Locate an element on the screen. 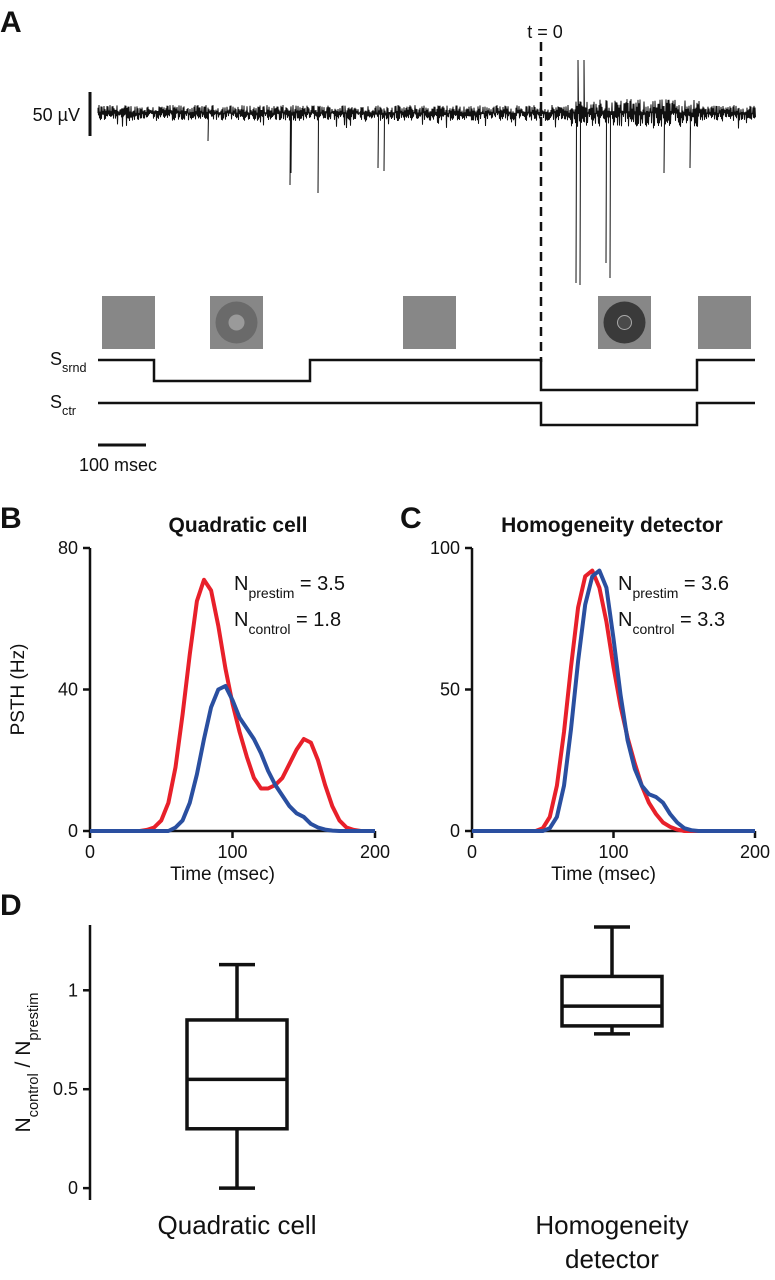  annotation: Nprestim = 3.5 is located at coordinates (289, 587).